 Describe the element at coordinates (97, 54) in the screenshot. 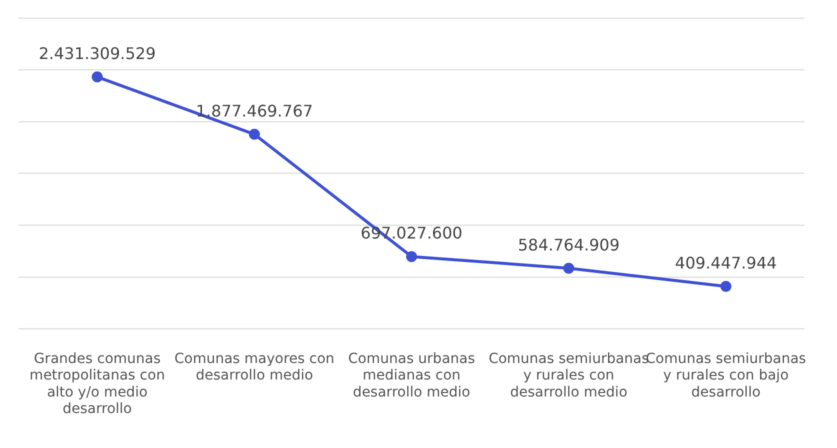

I see `data-label: 2.431.309.529` at that location.